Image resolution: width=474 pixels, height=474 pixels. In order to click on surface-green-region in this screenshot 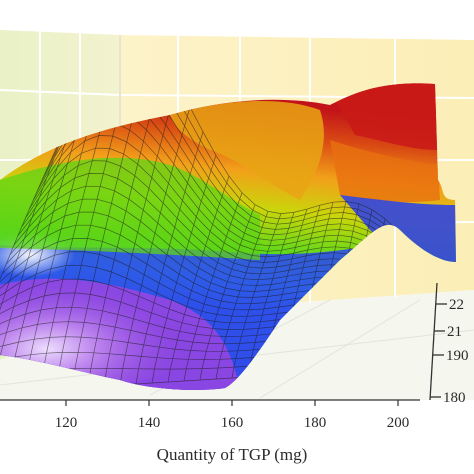, I will do `click(130, 208)`.